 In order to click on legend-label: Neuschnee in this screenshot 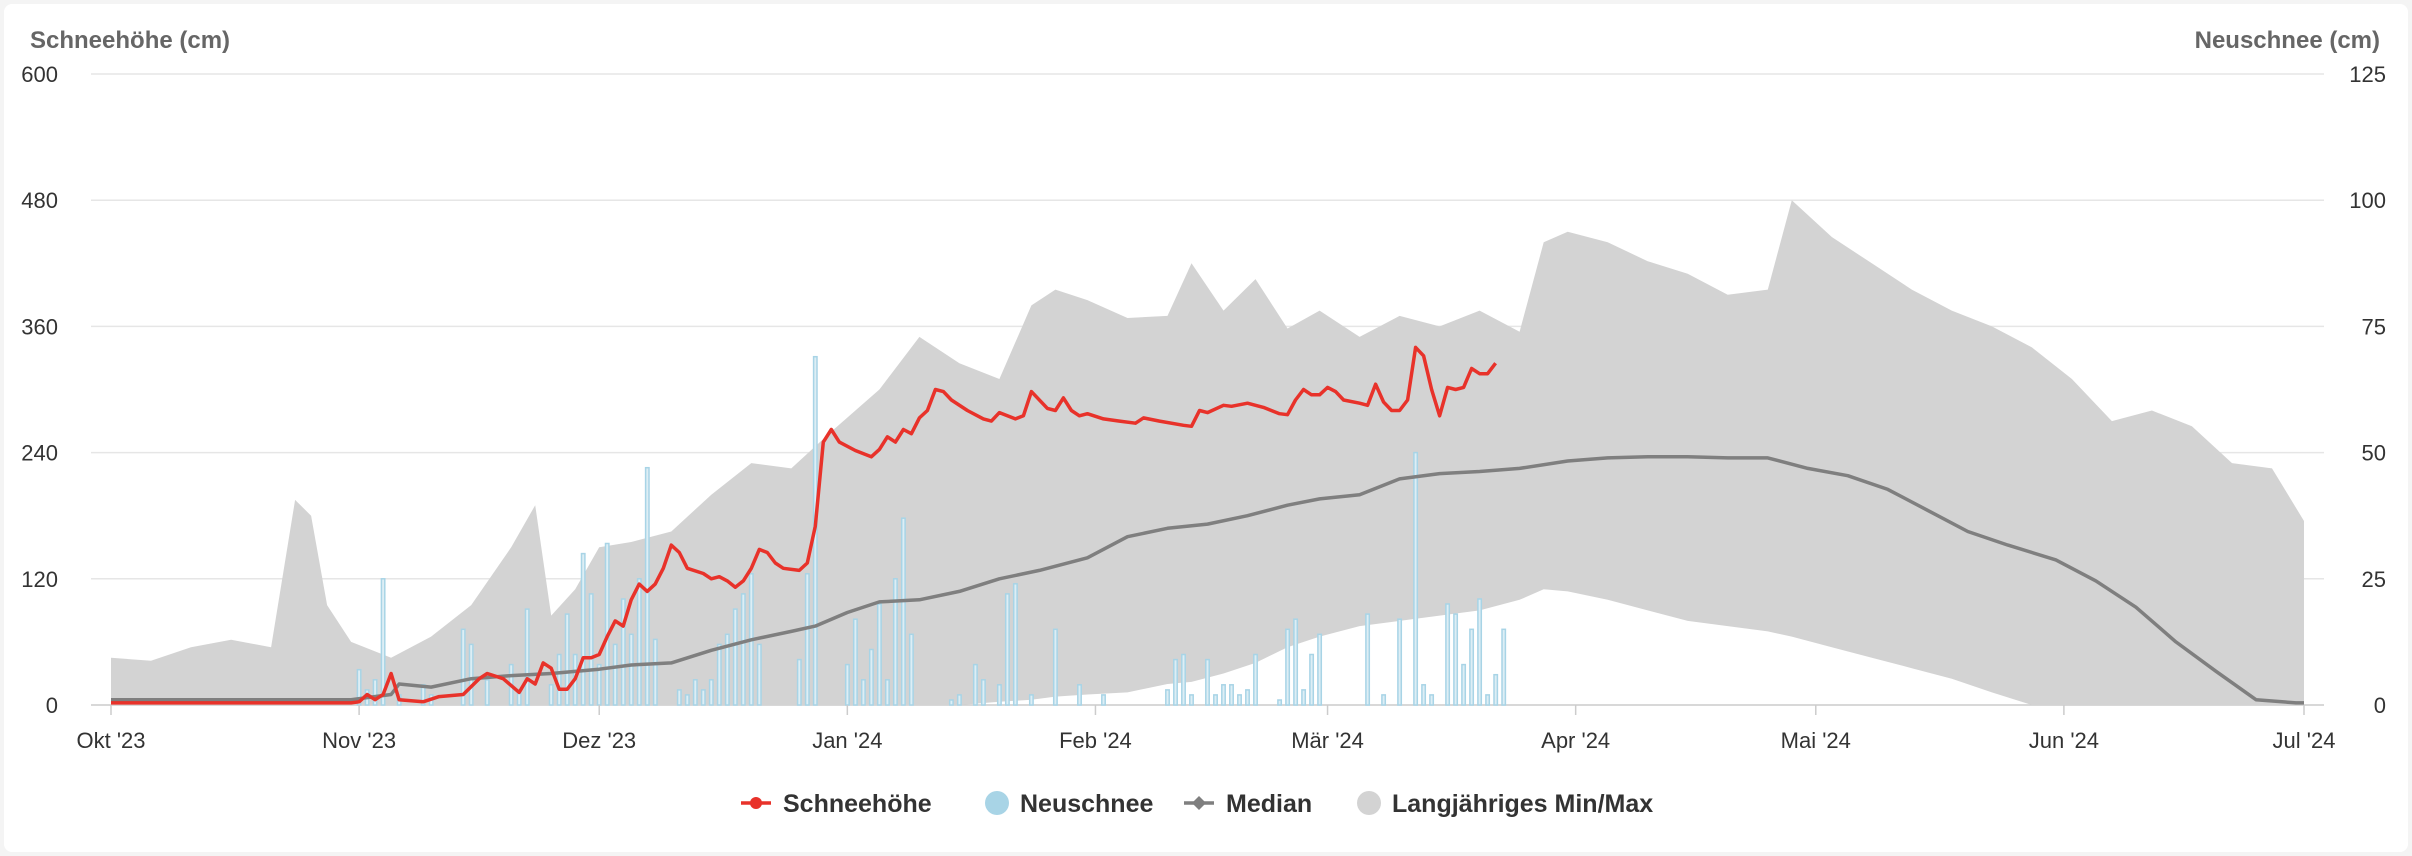, I will do `click(1086, 804)`.